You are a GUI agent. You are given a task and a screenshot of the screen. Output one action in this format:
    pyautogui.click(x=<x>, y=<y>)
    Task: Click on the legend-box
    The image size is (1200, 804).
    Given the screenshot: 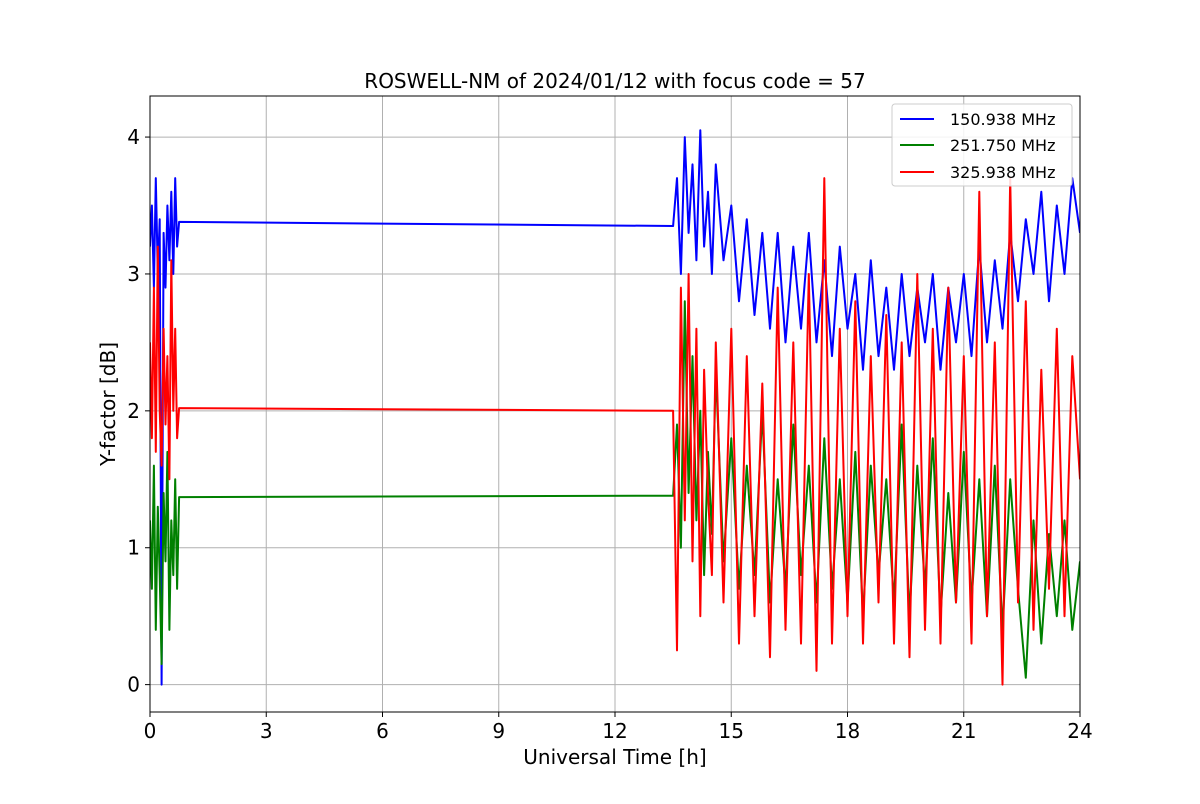 What is the action you would take?
    pyautogui.click(x=982, y=145)
    